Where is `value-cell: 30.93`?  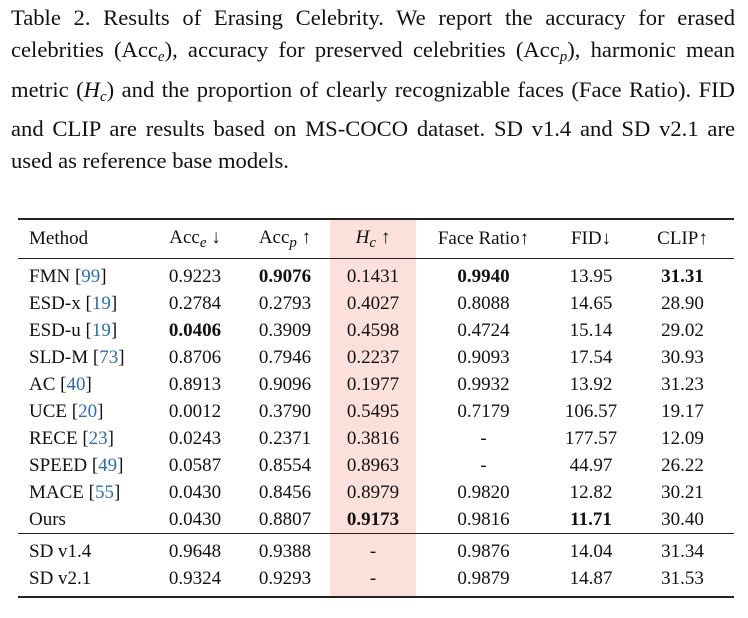 value-cell: 30.93 is located at coordinates (682, 357).